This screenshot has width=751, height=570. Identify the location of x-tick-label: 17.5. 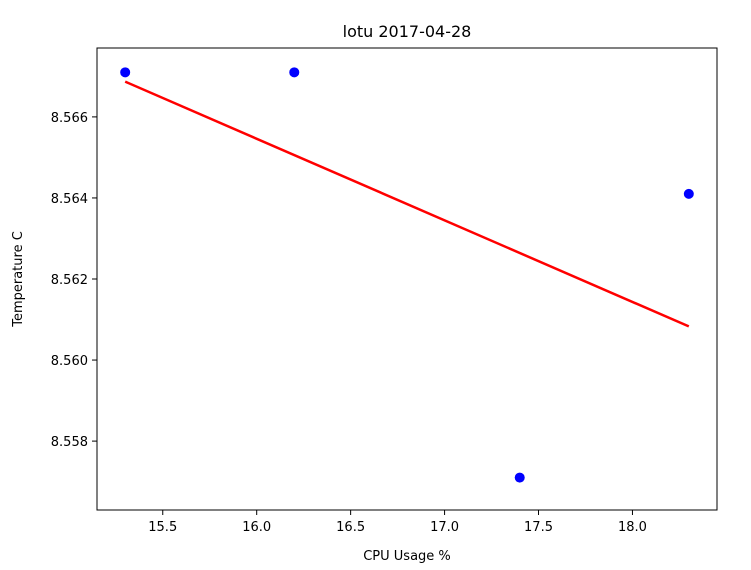
(538, 527).